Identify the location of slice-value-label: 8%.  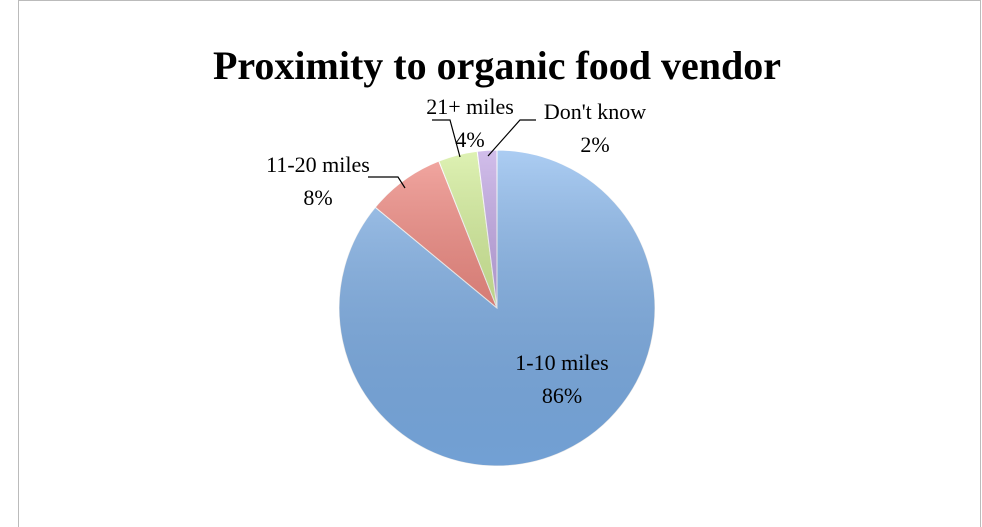
(317, 197).